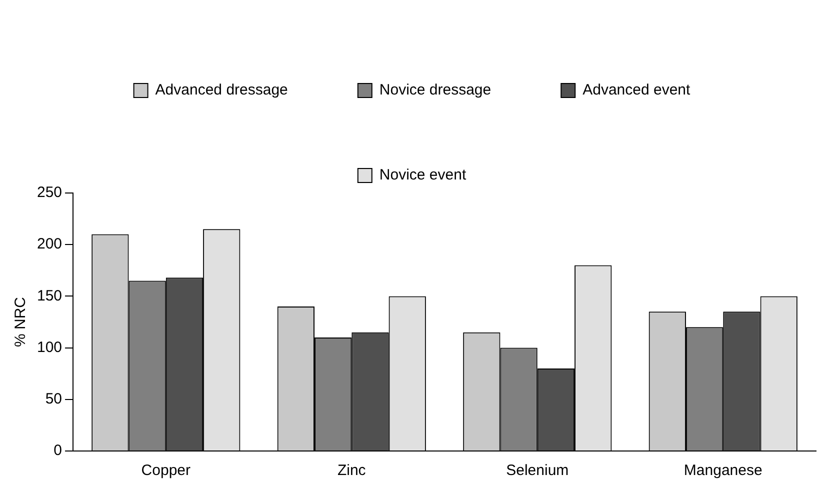  Describe the element at coordinates (21, 322) in the screenshot. I see `y-axis-title: % NRC` at that location.